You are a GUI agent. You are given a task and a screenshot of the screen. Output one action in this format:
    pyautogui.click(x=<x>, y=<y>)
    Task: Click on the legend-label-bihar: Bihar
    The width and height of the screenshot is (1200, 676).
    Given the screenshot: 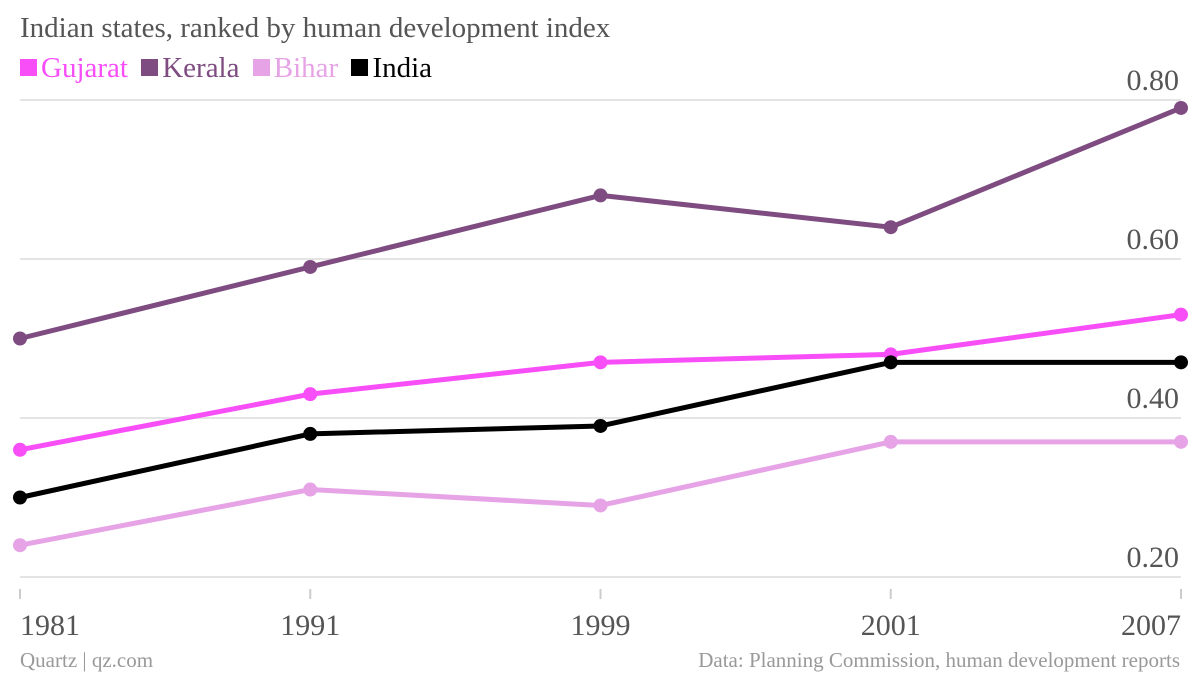 What is the action you would take?
    pyautogui.click(x=306, y=68)
    